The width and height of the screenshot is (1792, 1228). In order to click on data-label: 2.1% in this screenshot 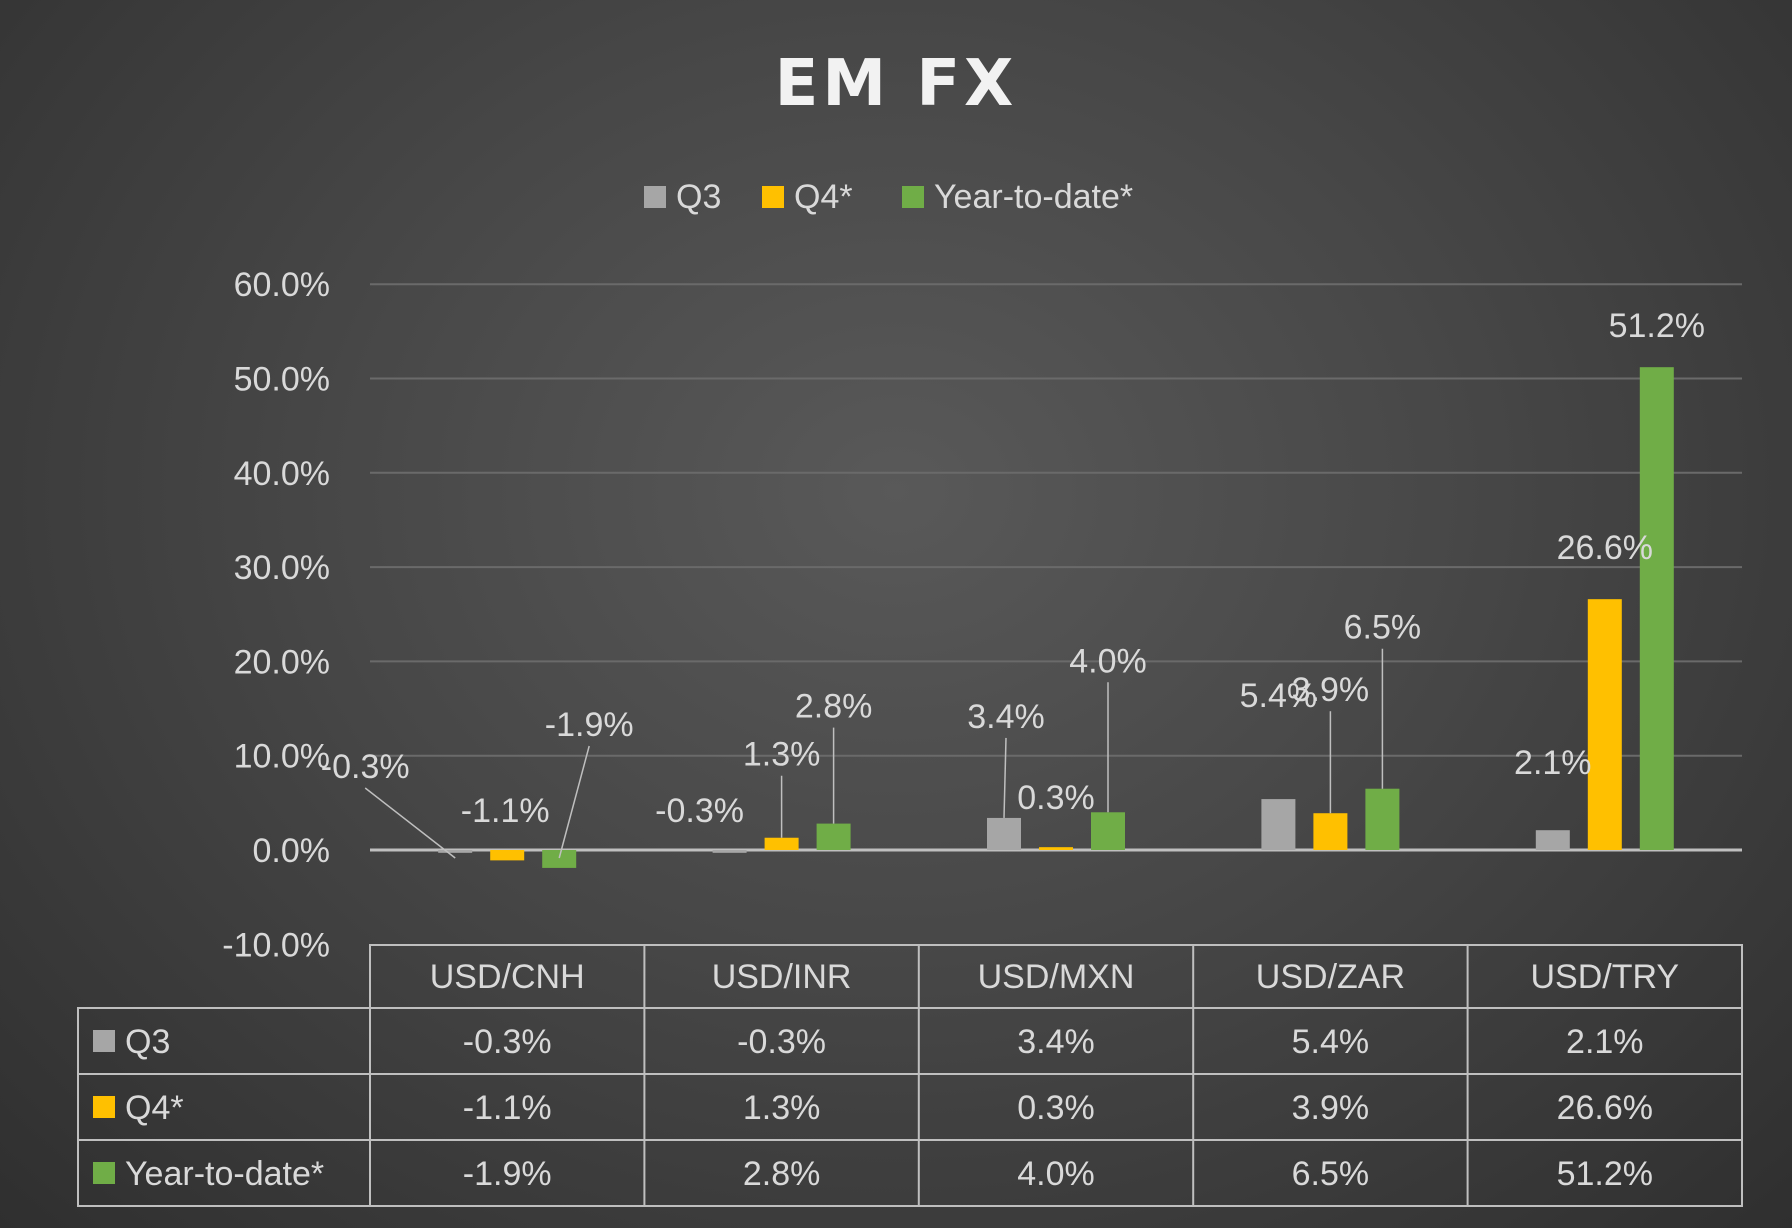, I will do `click(1553, 763)`.